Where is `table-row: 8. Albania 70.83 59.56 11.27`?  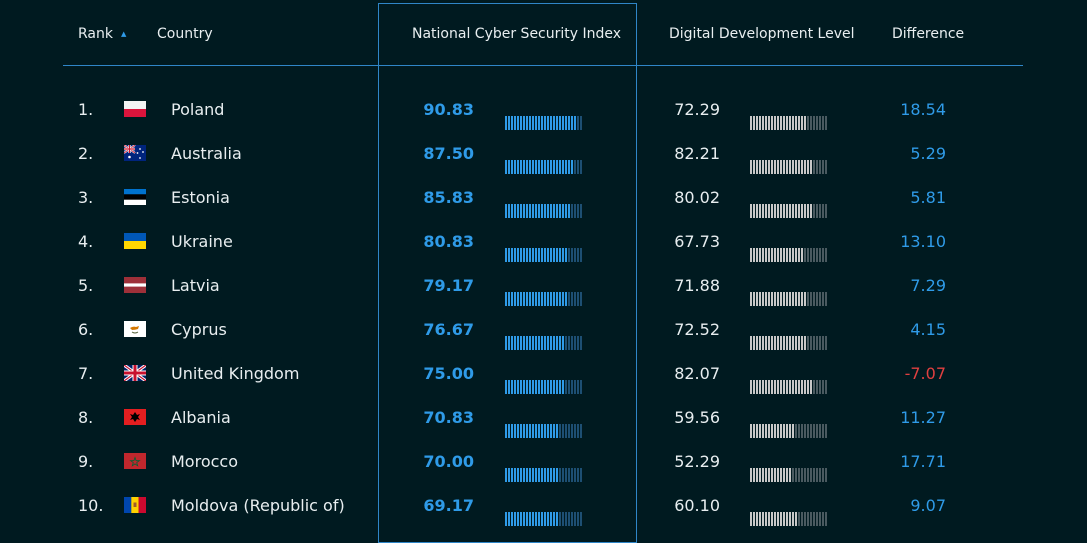
table-row: 8. Albania 70.83 59.56 11.27 is located at coordinates (543, 418).